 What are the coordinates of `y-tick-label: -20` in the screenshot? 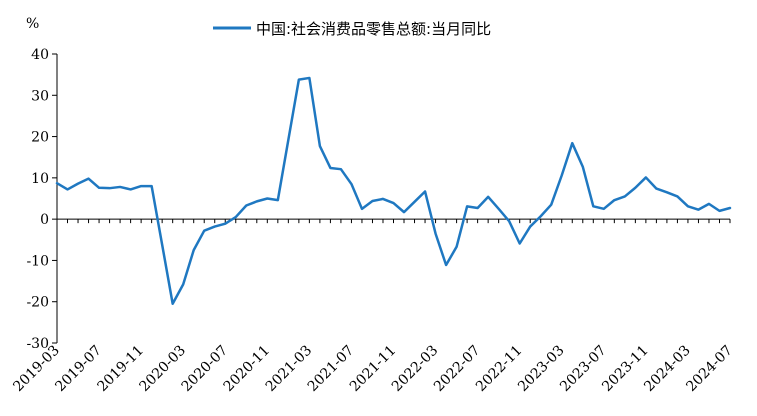 It's located at (37, 303).